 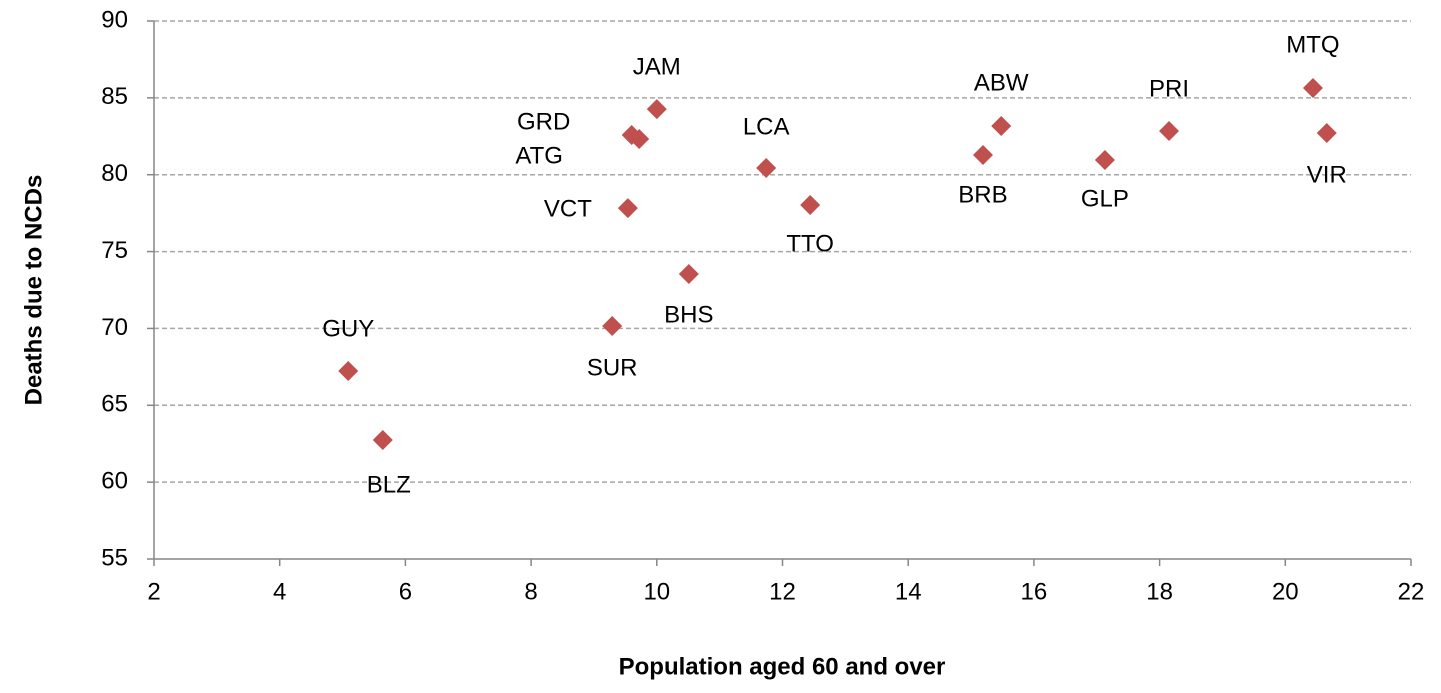 What do you see at coordinates (114, 250) in the screenshot?
I see `y-tick-label: 75` at bounding box center [114, 250].